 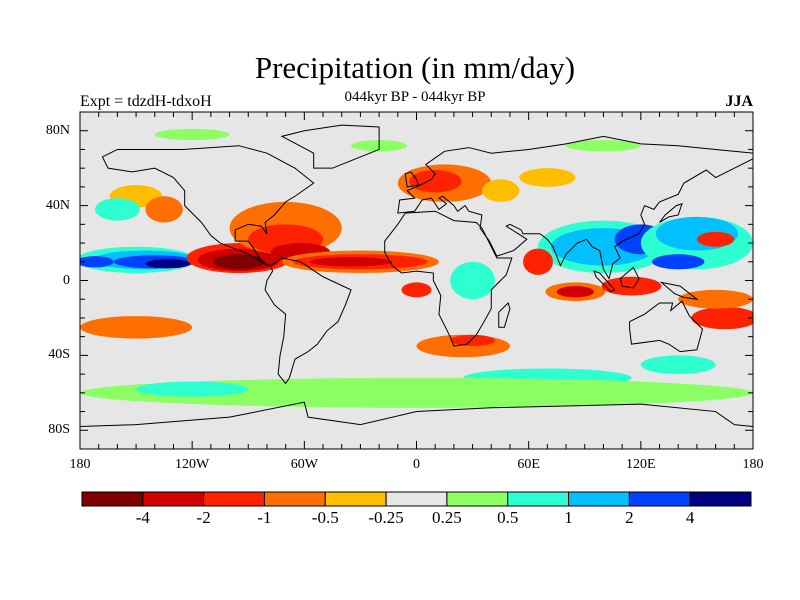 I want to click on coastline-borneo, so click(x=629, y=277).